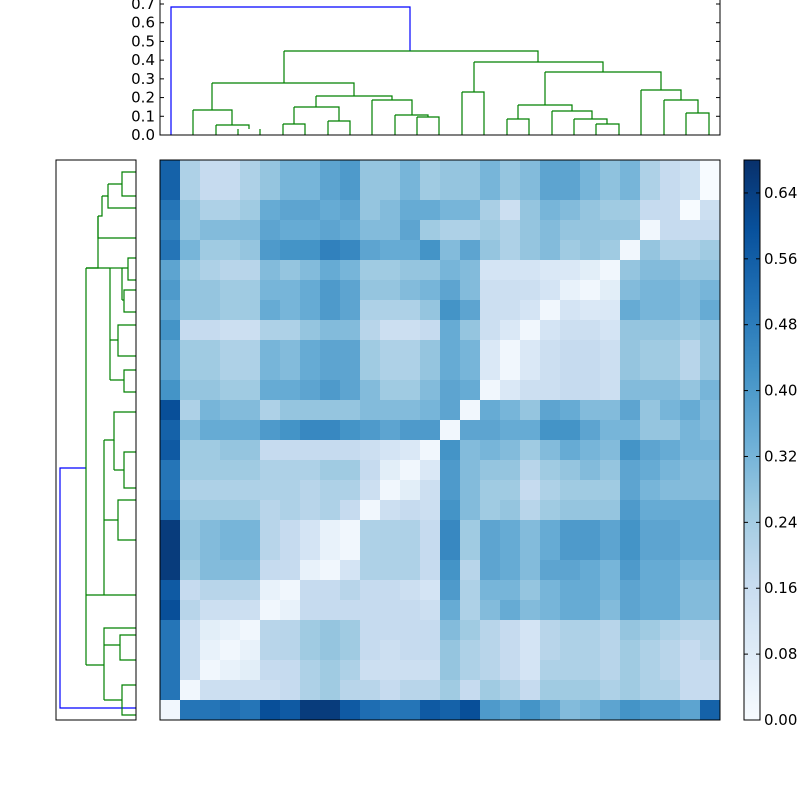 This screenshot has width=800, height=800. Describe the element at coordinates (96, 440) in the screenshot. I see `left-dendrogram` at that location.